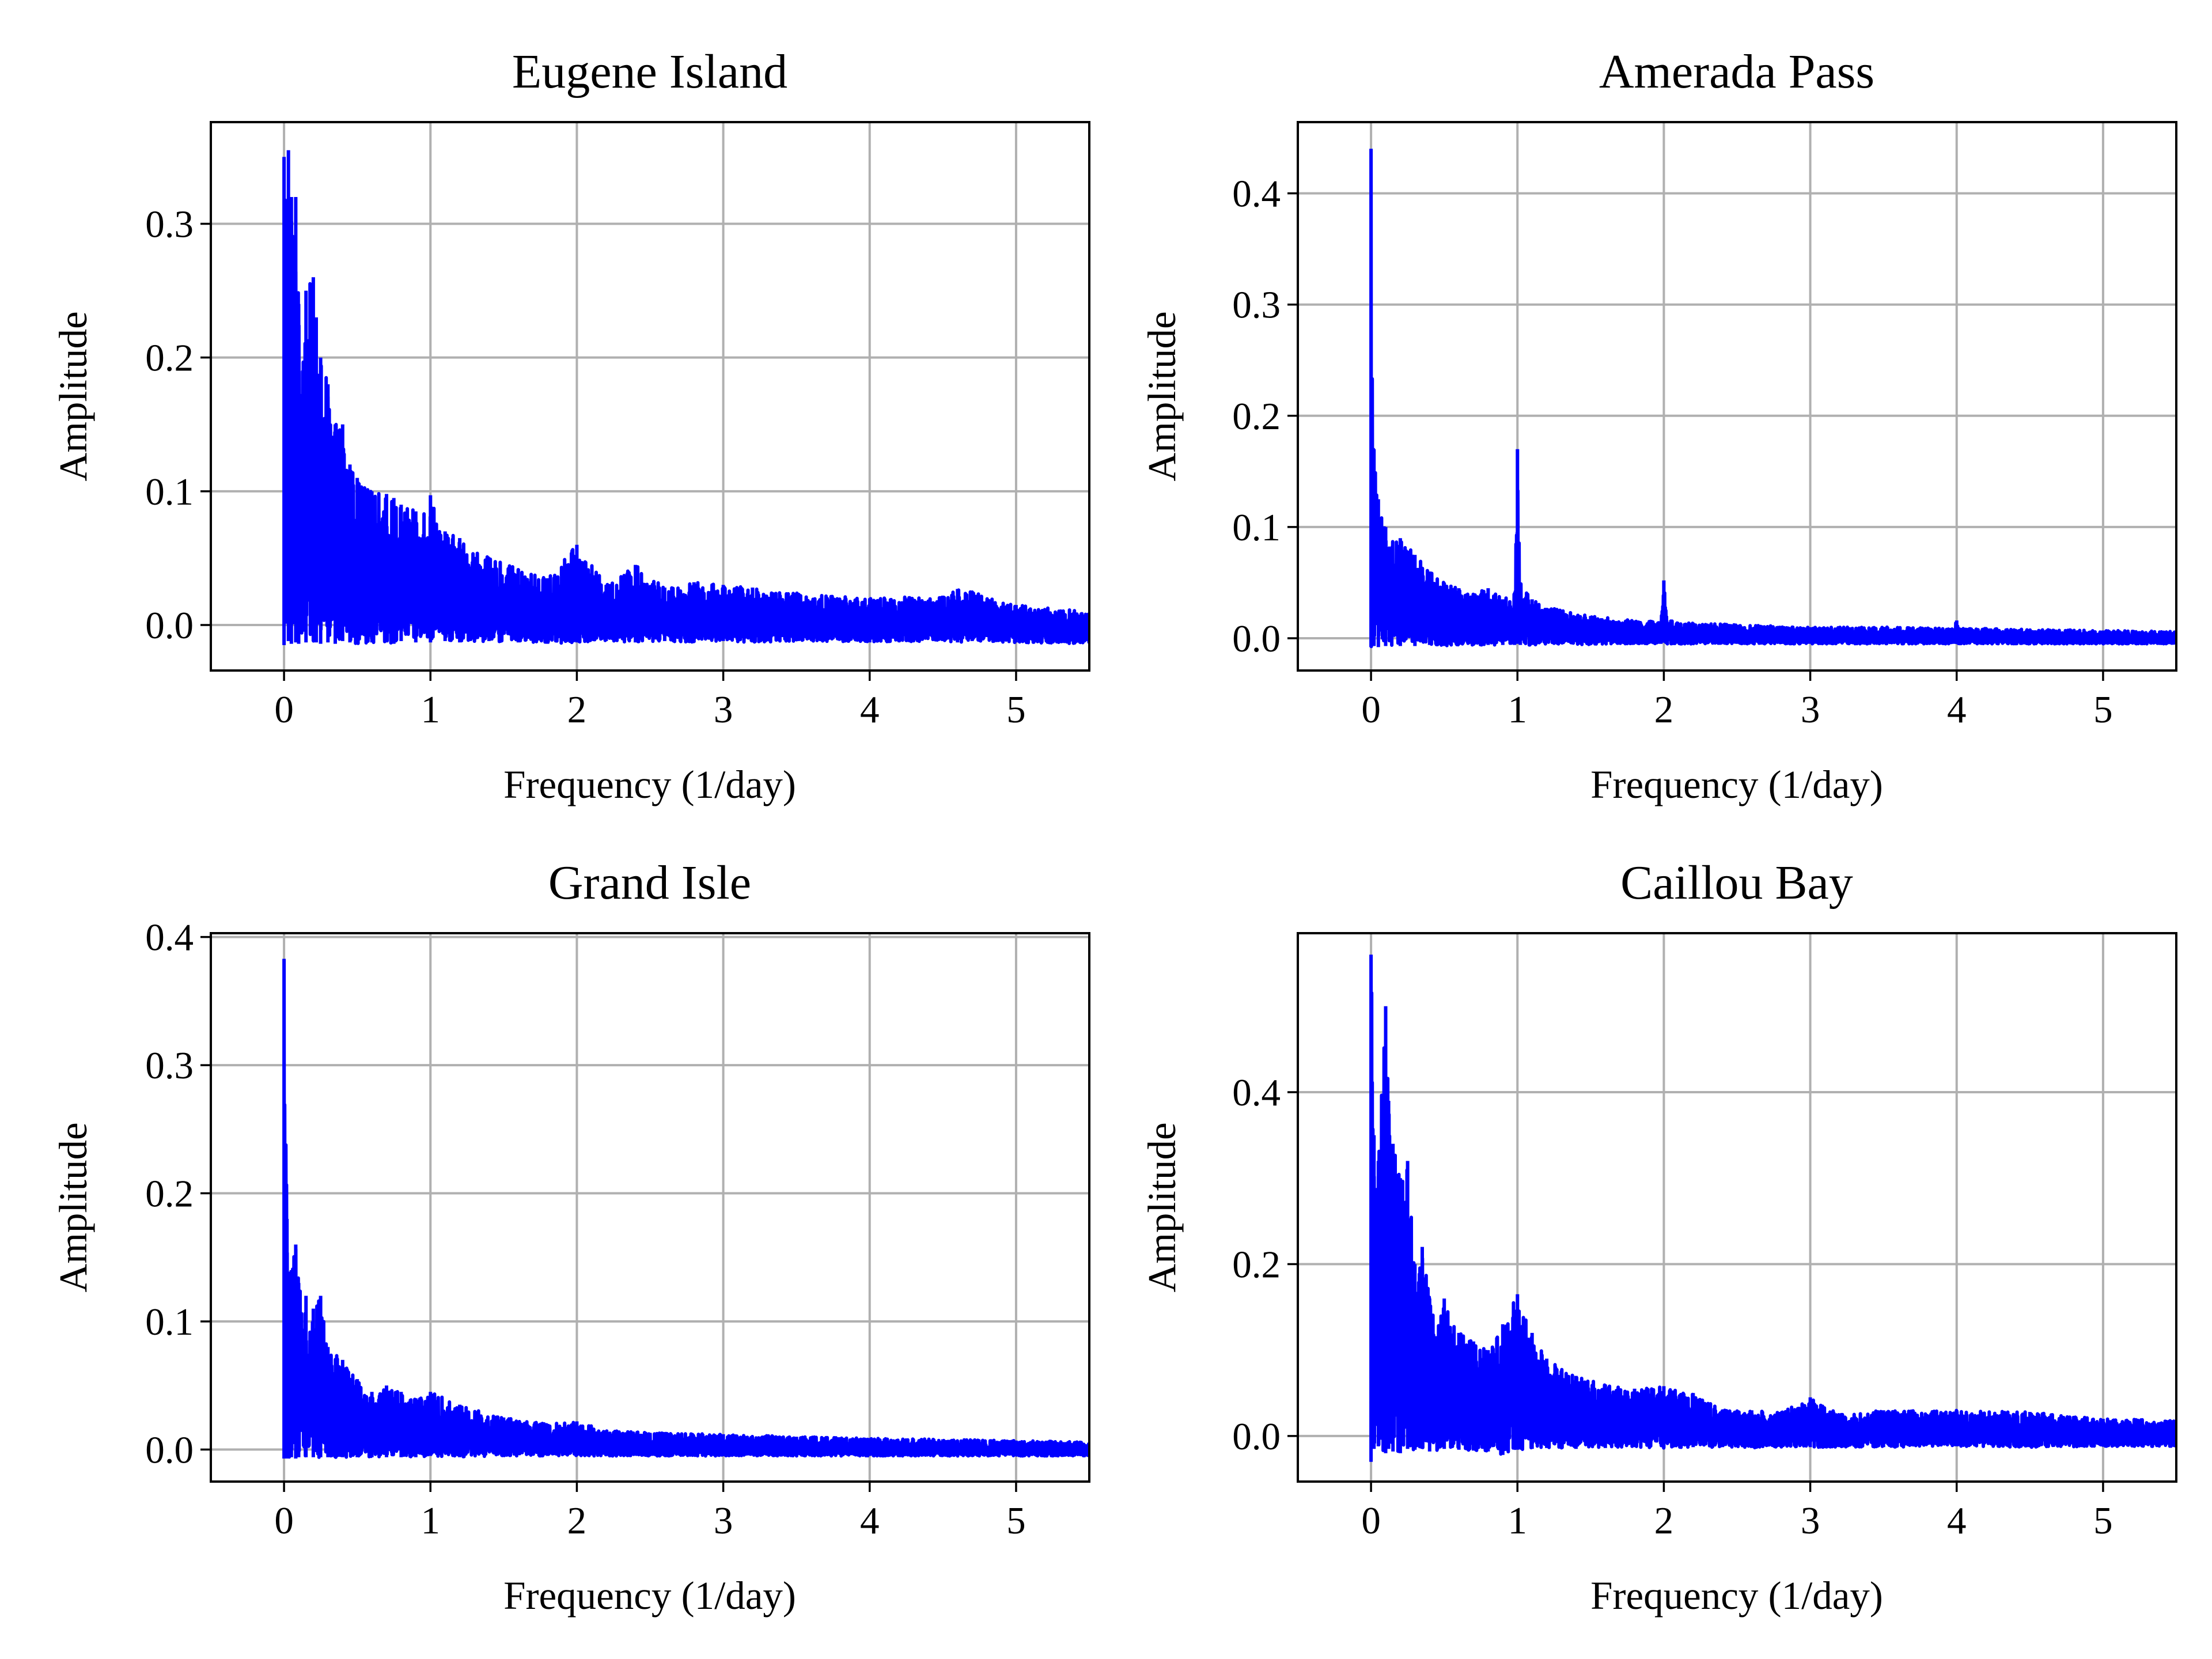  Describe the element at coordinates (1736, 883) in the screenshot. I see `panel-title: Caillou Bay` at that location.